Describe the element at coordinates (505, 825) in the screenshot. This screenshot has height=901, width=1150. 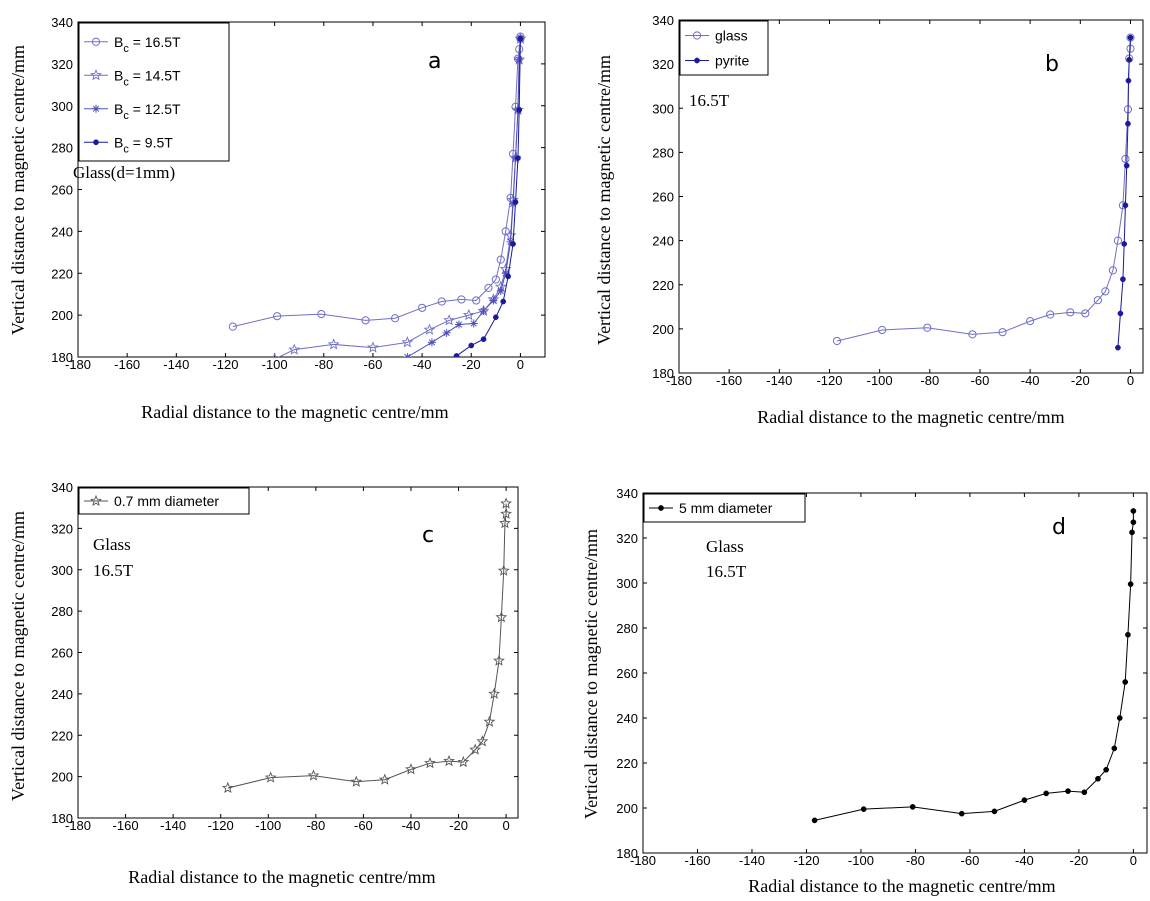
I see `x-tick-label: 0` at that location.